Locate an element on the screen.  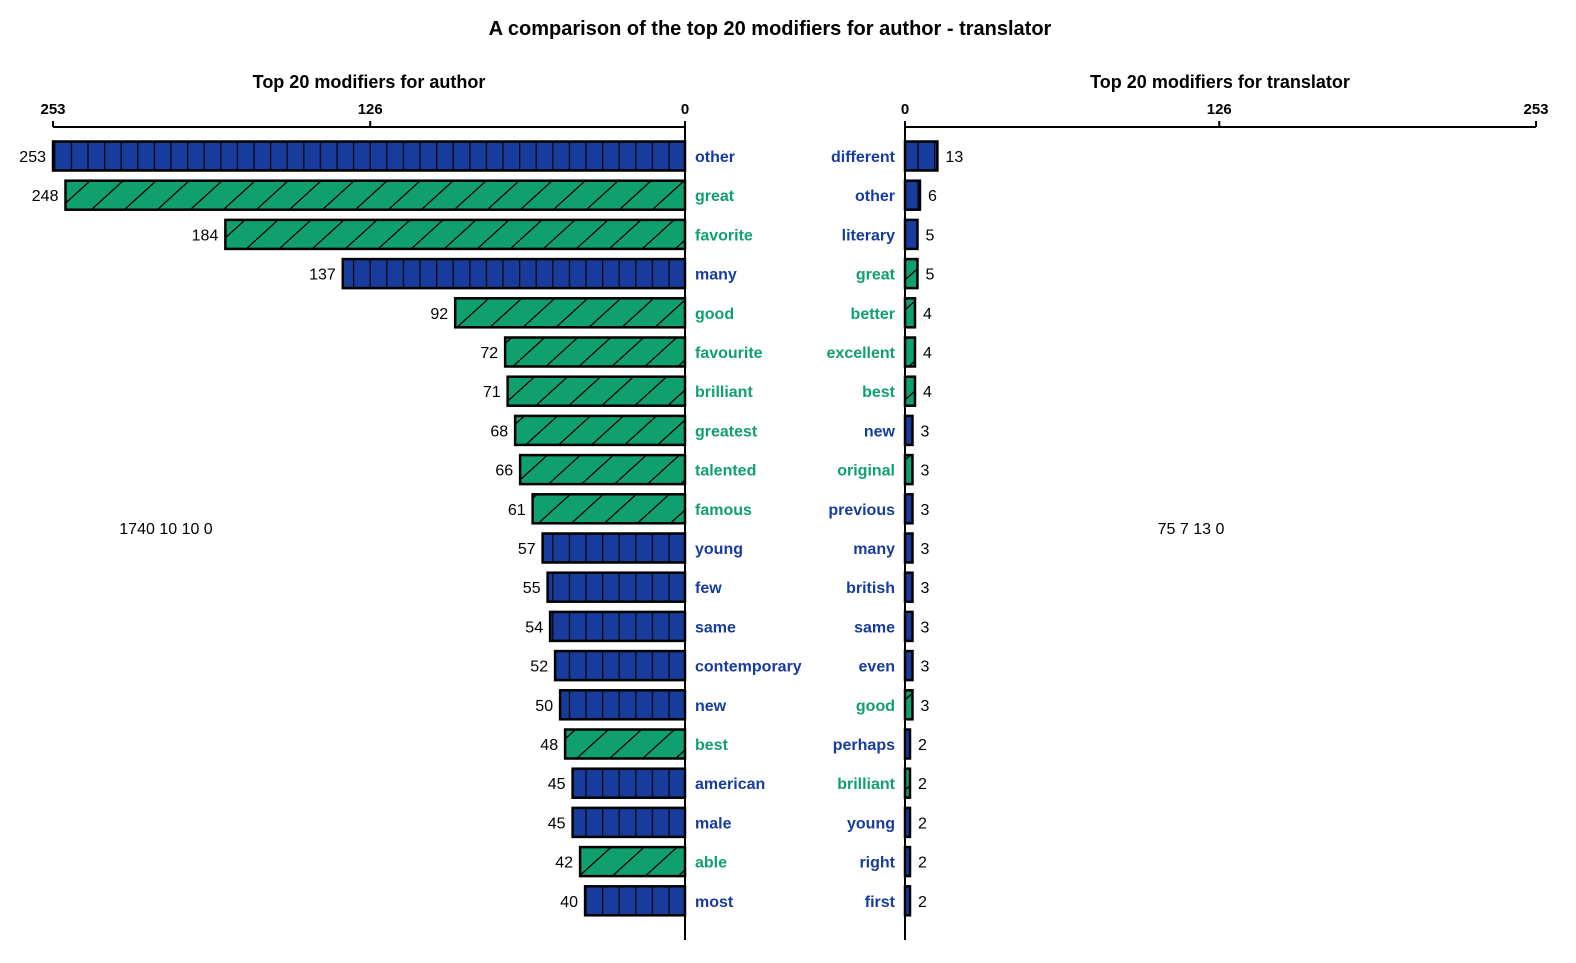
bar-original is located at coordinates (908, 469).